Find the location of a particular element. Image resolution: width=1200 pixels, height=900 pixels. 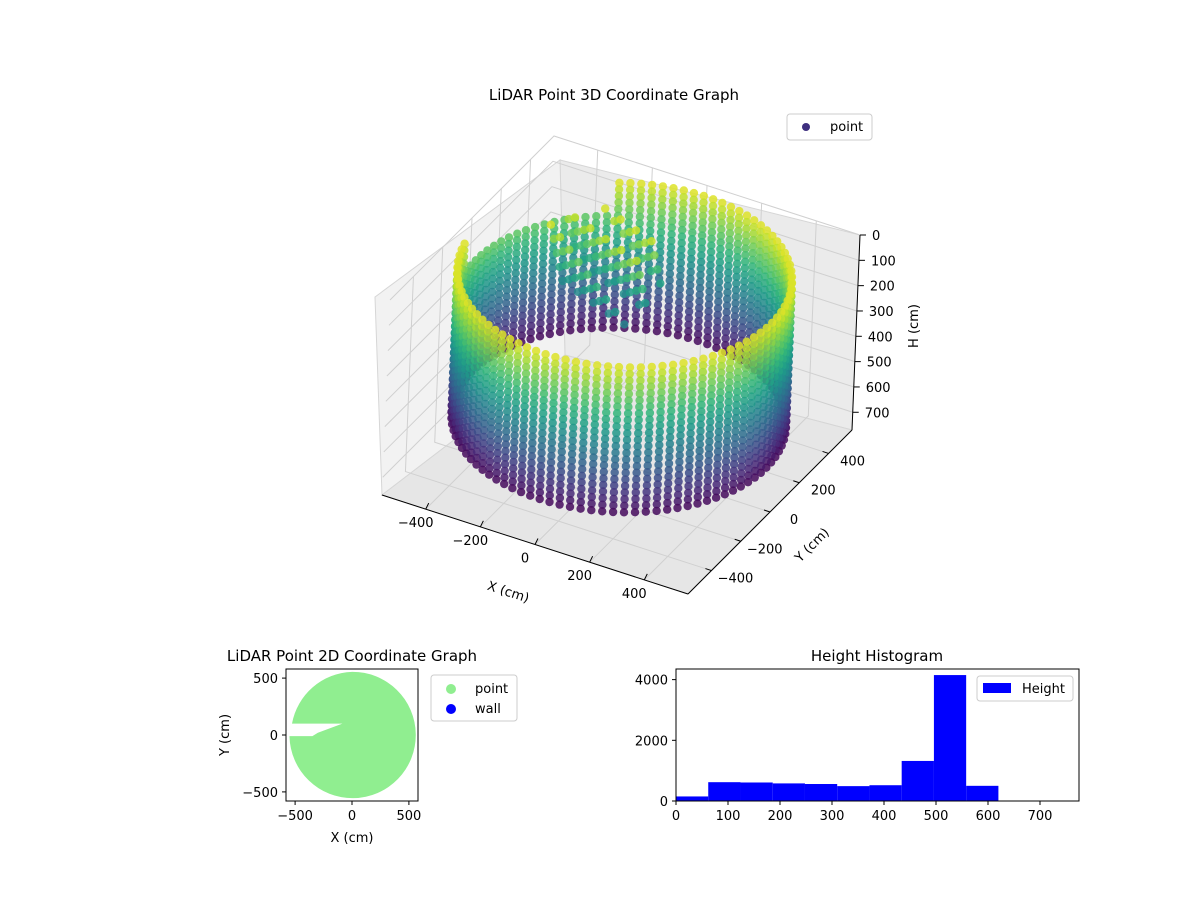

z-tick-label-3d: 200 is located at coordinates (882, 287).